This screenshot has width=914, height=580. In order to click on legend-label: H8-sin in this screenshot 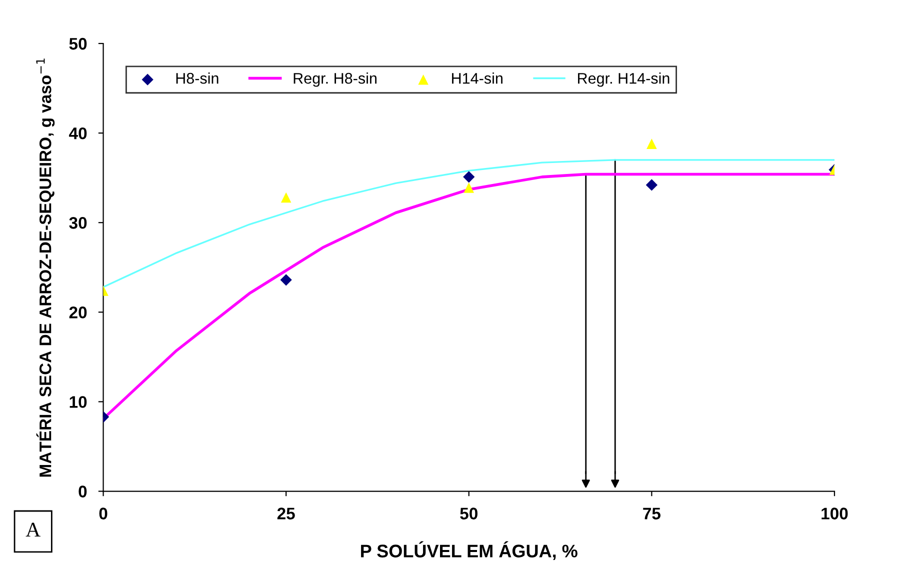, I will do `click(197, 78)`.